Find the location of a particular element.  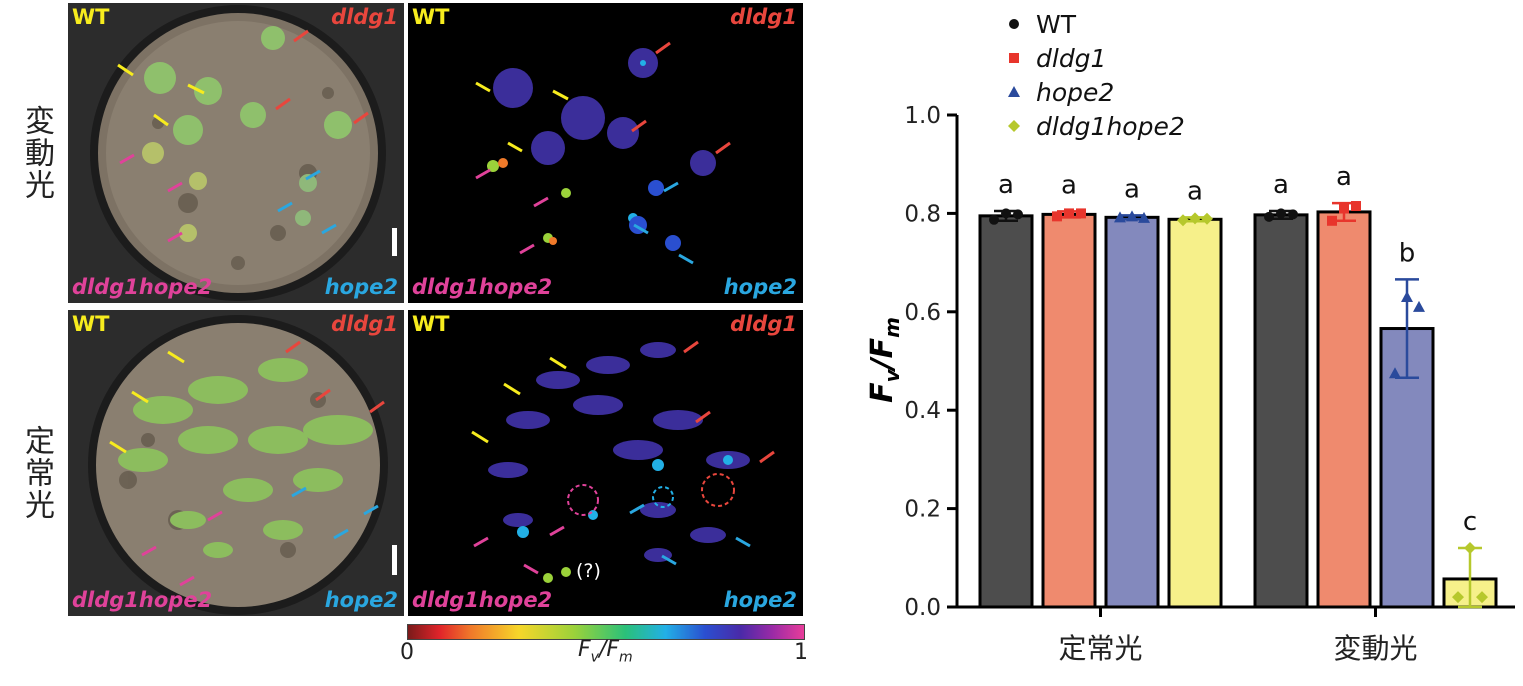

y-axis-title: Fv/Fm is located at coordinates (884, 360).